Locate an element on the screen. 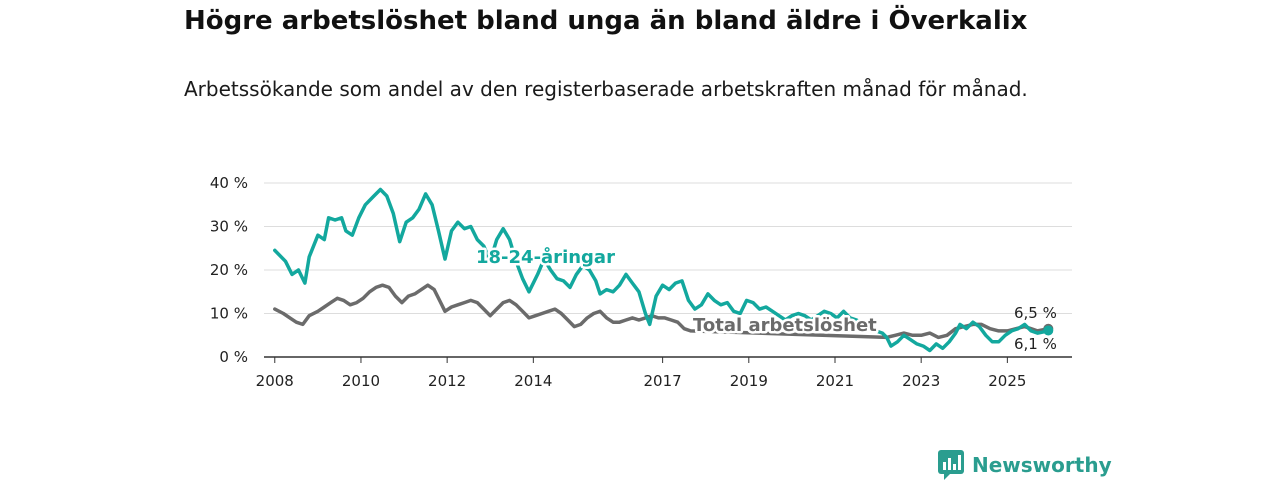  youth-series-end-point is located at coordinates (1048, 330).